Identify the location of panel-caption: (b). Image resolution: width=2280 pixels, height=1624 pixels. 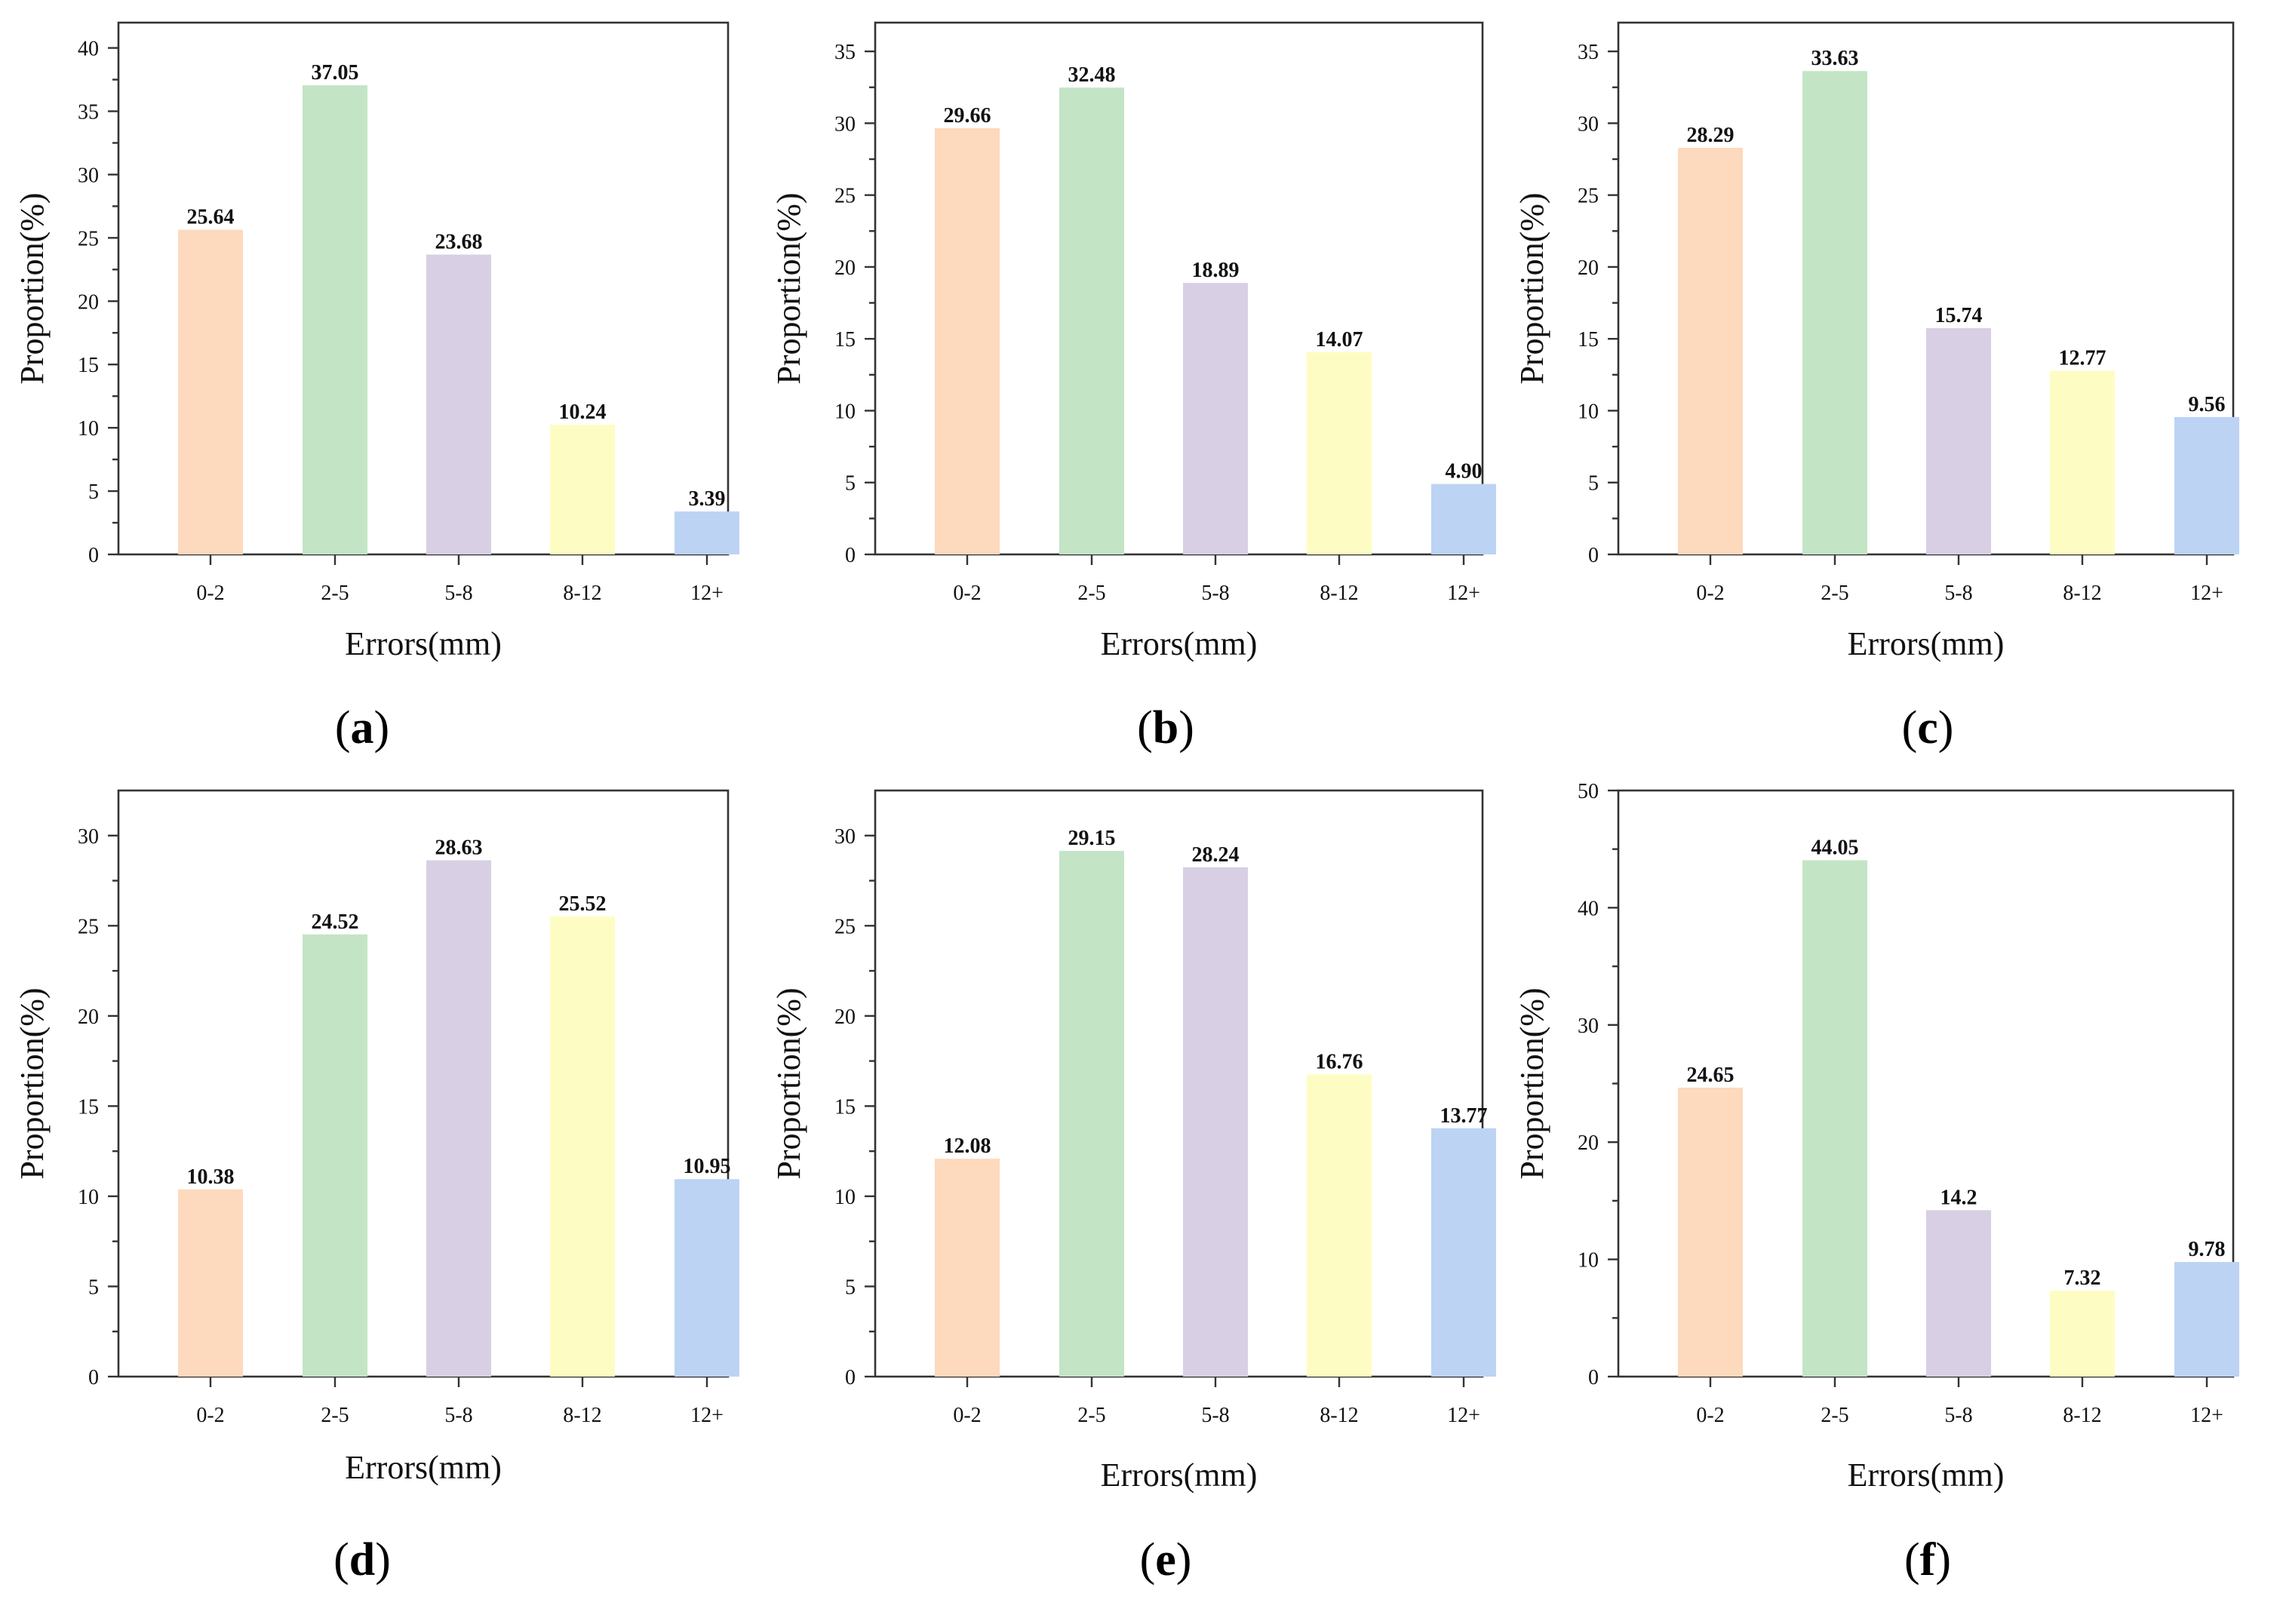
(1165, 728).